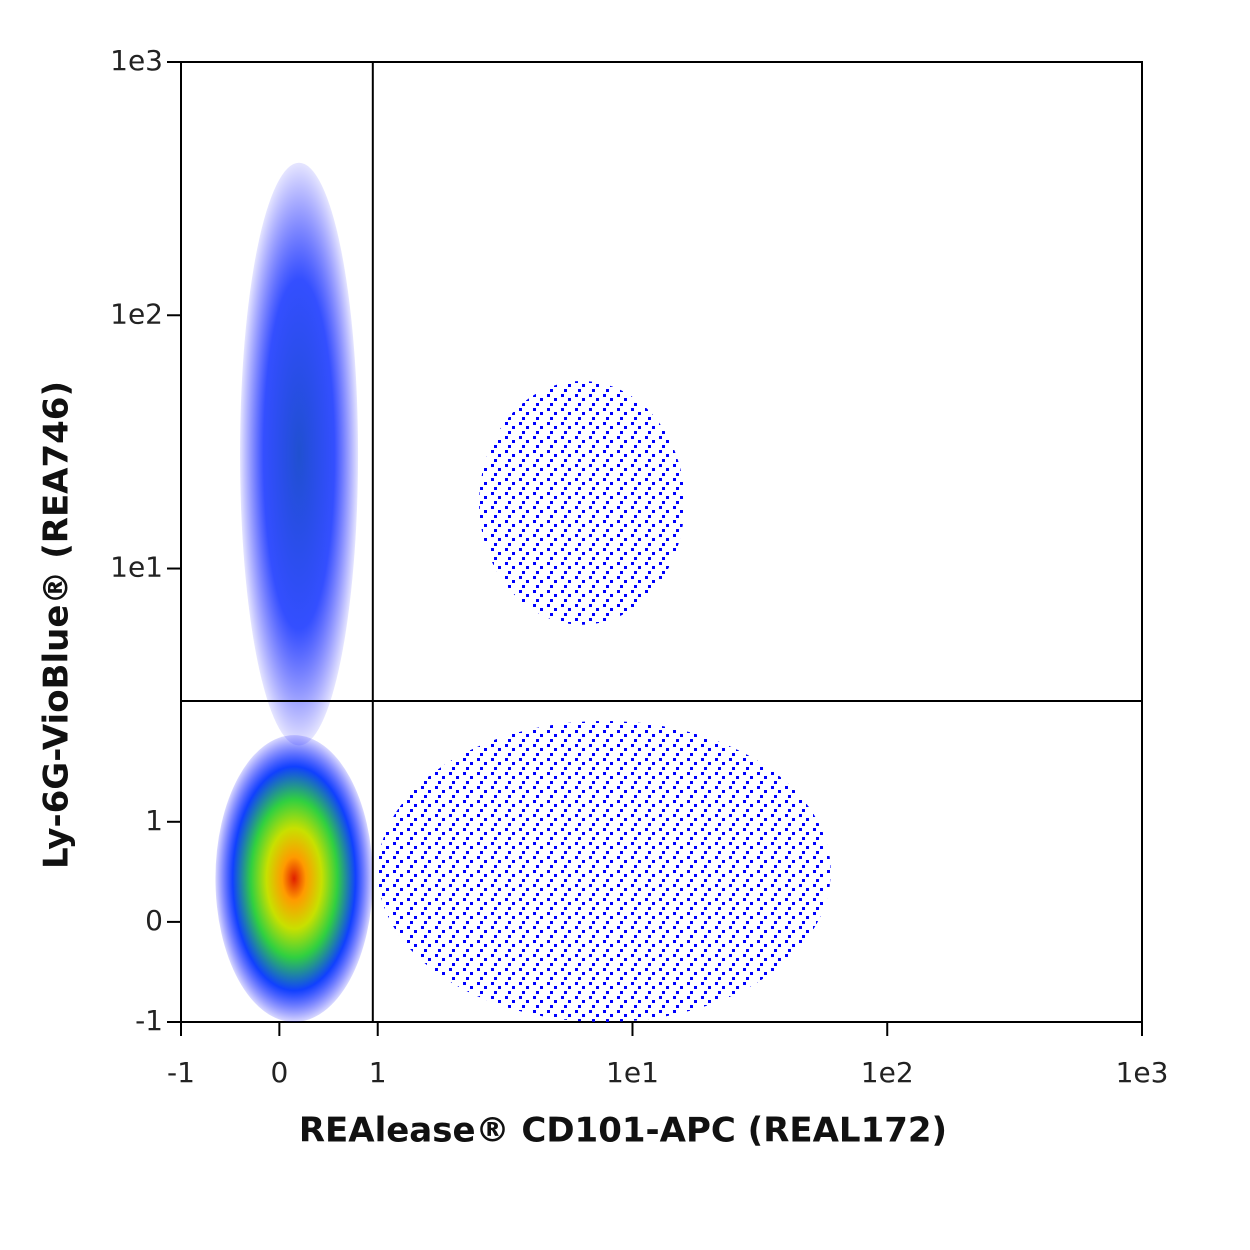  Describe the element at coordinates (136, 60) in the screenshot. I see `y-tick-label: 1e3` at that location.